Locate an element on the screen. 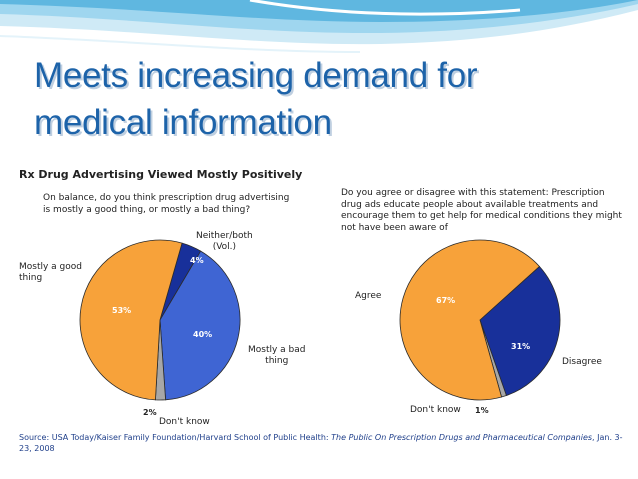 This screenshot has width=638, height=479. chart-2-value-disagree: 31% is located at coordinates (521, 346).